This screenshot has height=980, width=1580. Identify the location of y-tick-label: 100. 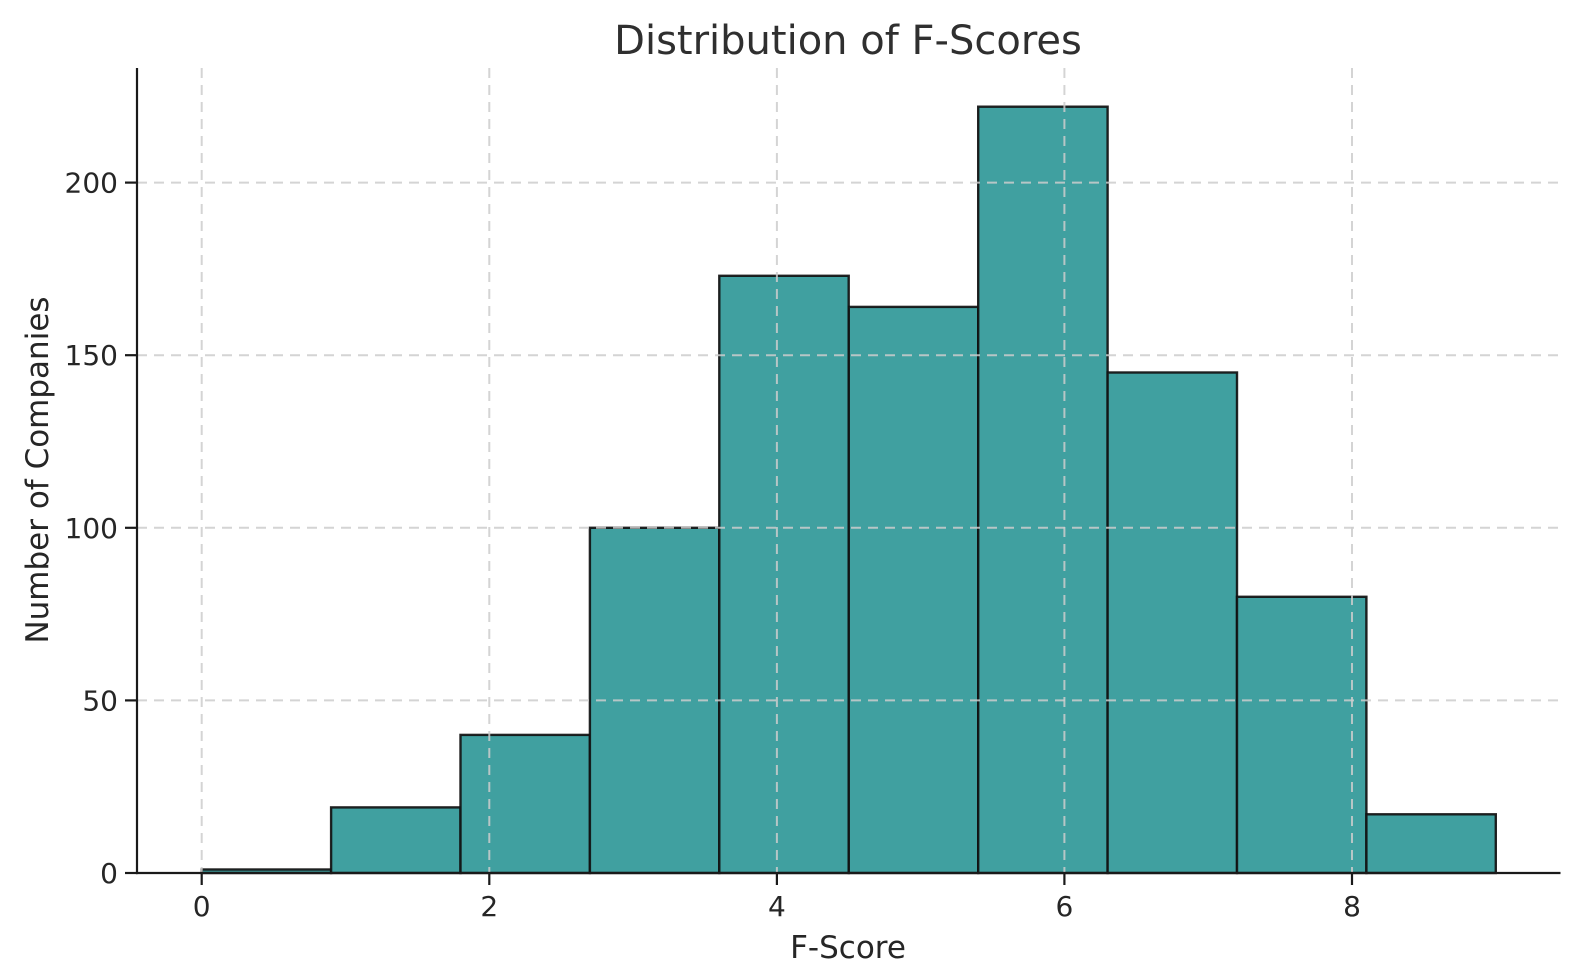
(91, 528).